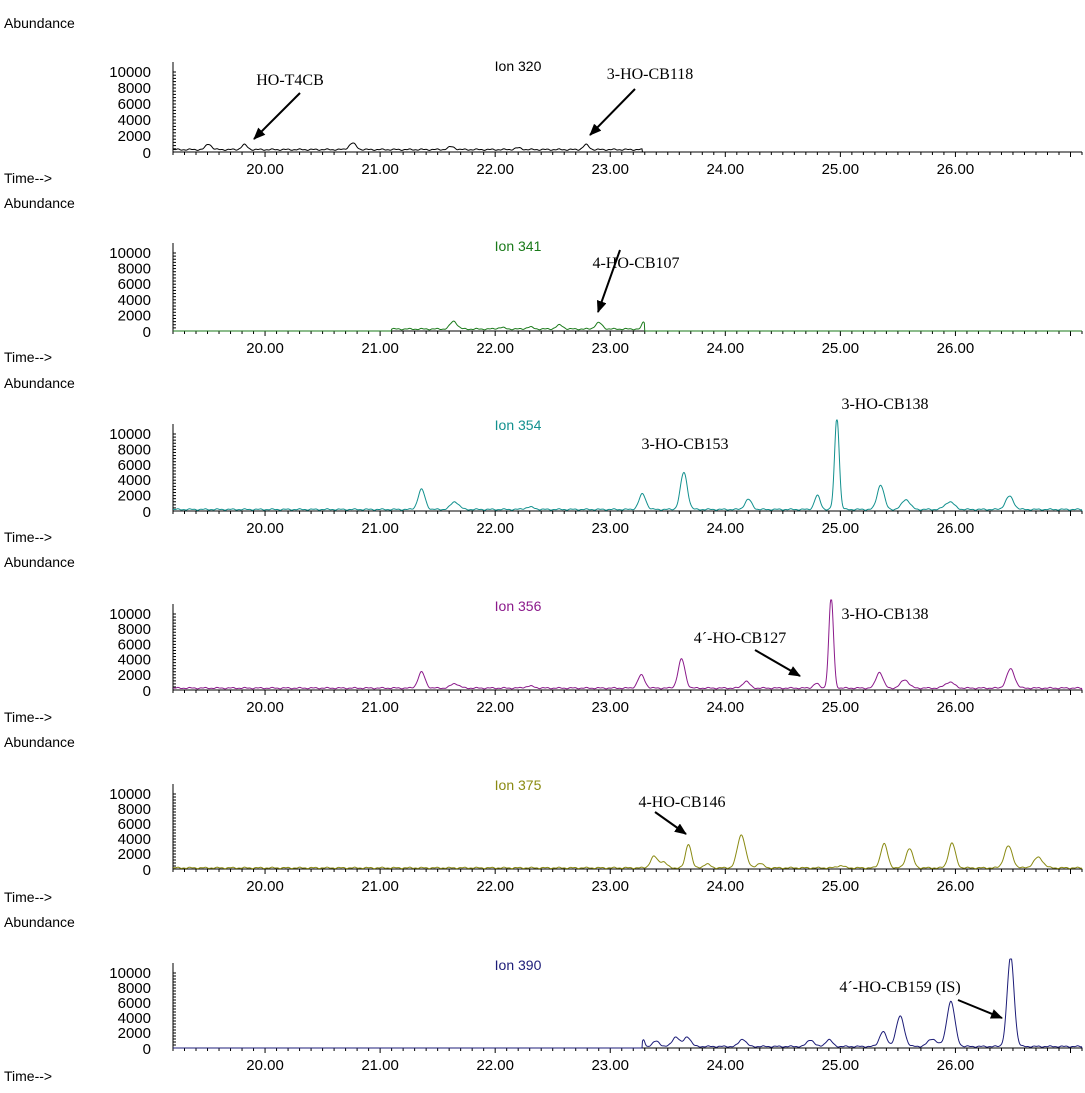 Image resolution: width=1085 pixels, height=1093 pixels. Describe the element at coordinates (518, 785) in the screenshot. I see `ion-label: Ion 375` at that location.